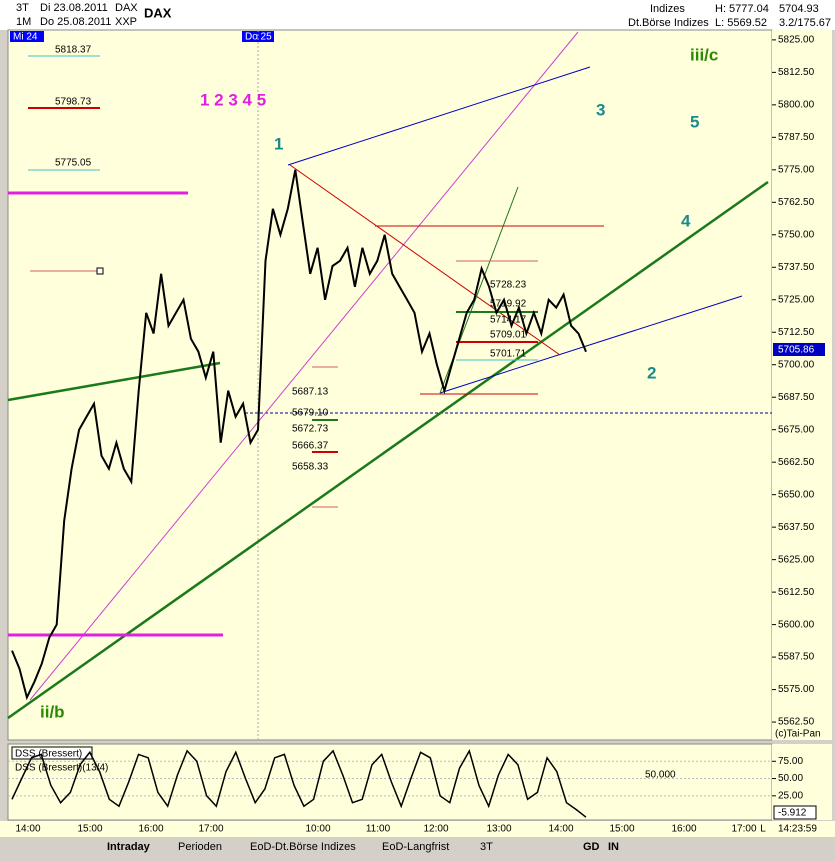  Describe the element at coordinates (508, 354) in the screenshot. I see `level-label: 5701.71` at that location.